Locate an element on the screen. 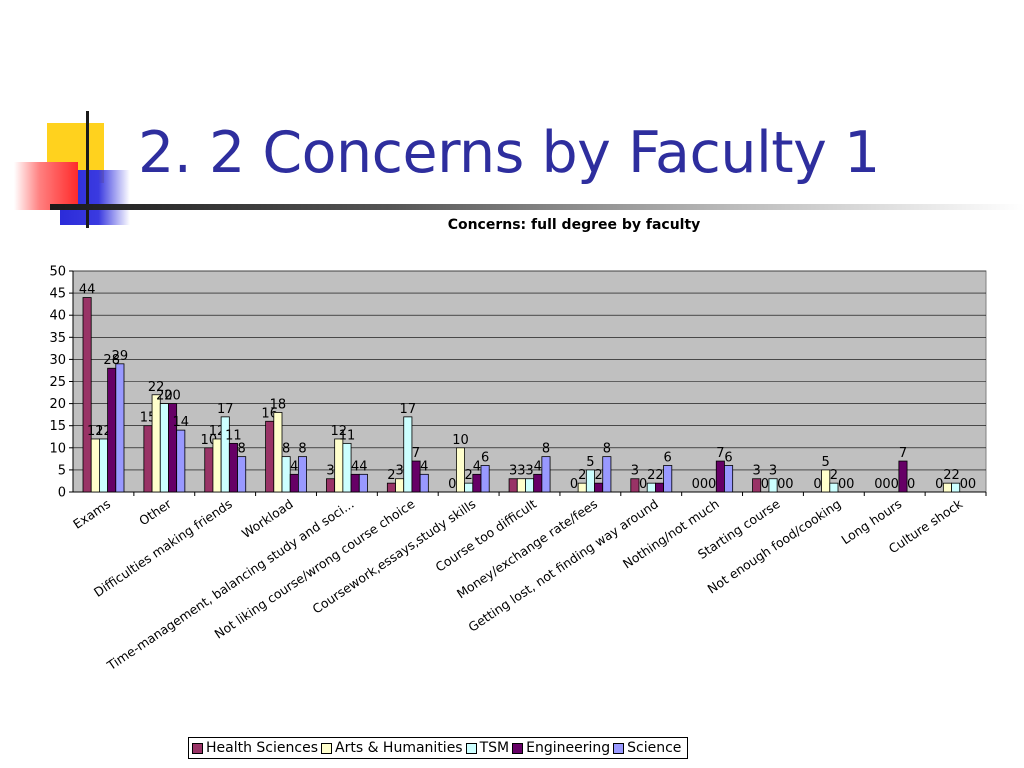  data-label: 10 is located at coordinates (460, 440).